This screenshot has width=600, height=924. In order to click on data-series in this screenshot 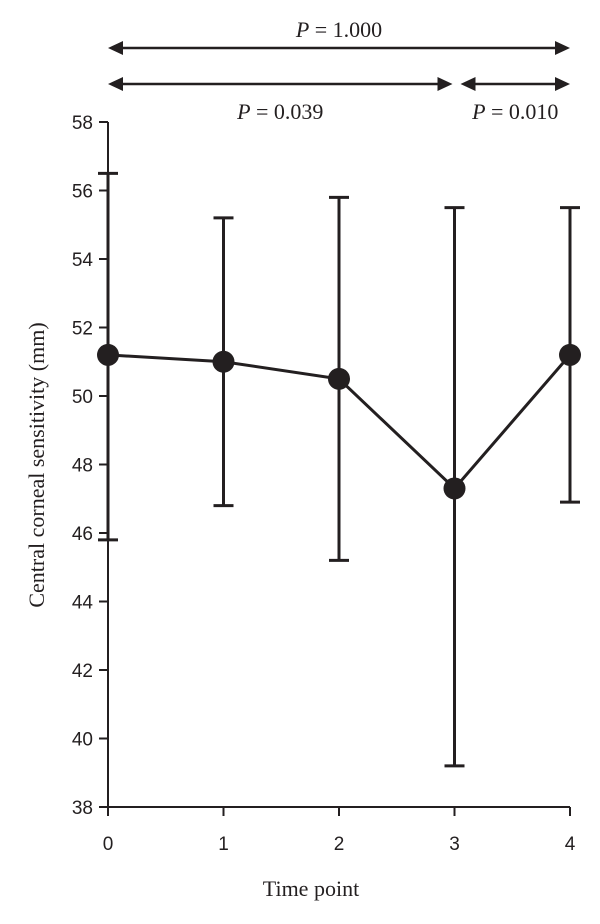, I will do `click(339, 421)`.